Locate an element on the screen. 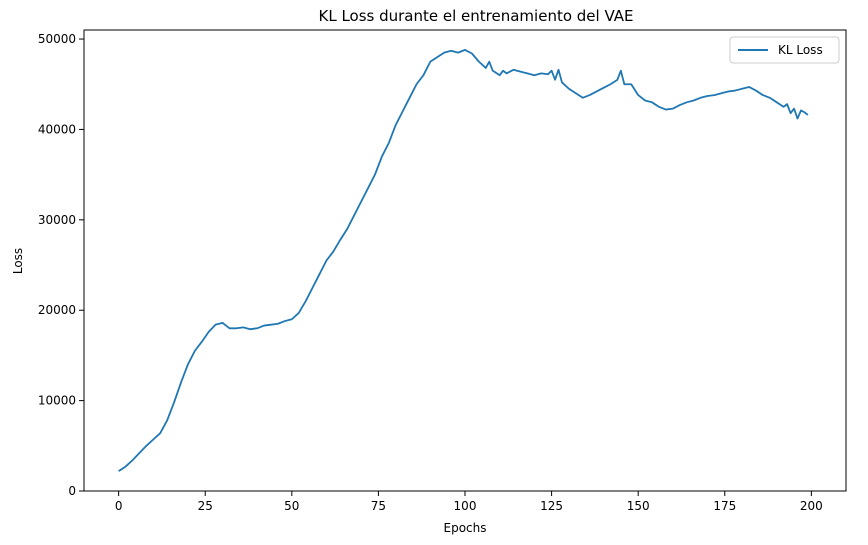 This screenshot has width=868, height=545. y-tick-label: 40000 is located at coordinates (57, 129).